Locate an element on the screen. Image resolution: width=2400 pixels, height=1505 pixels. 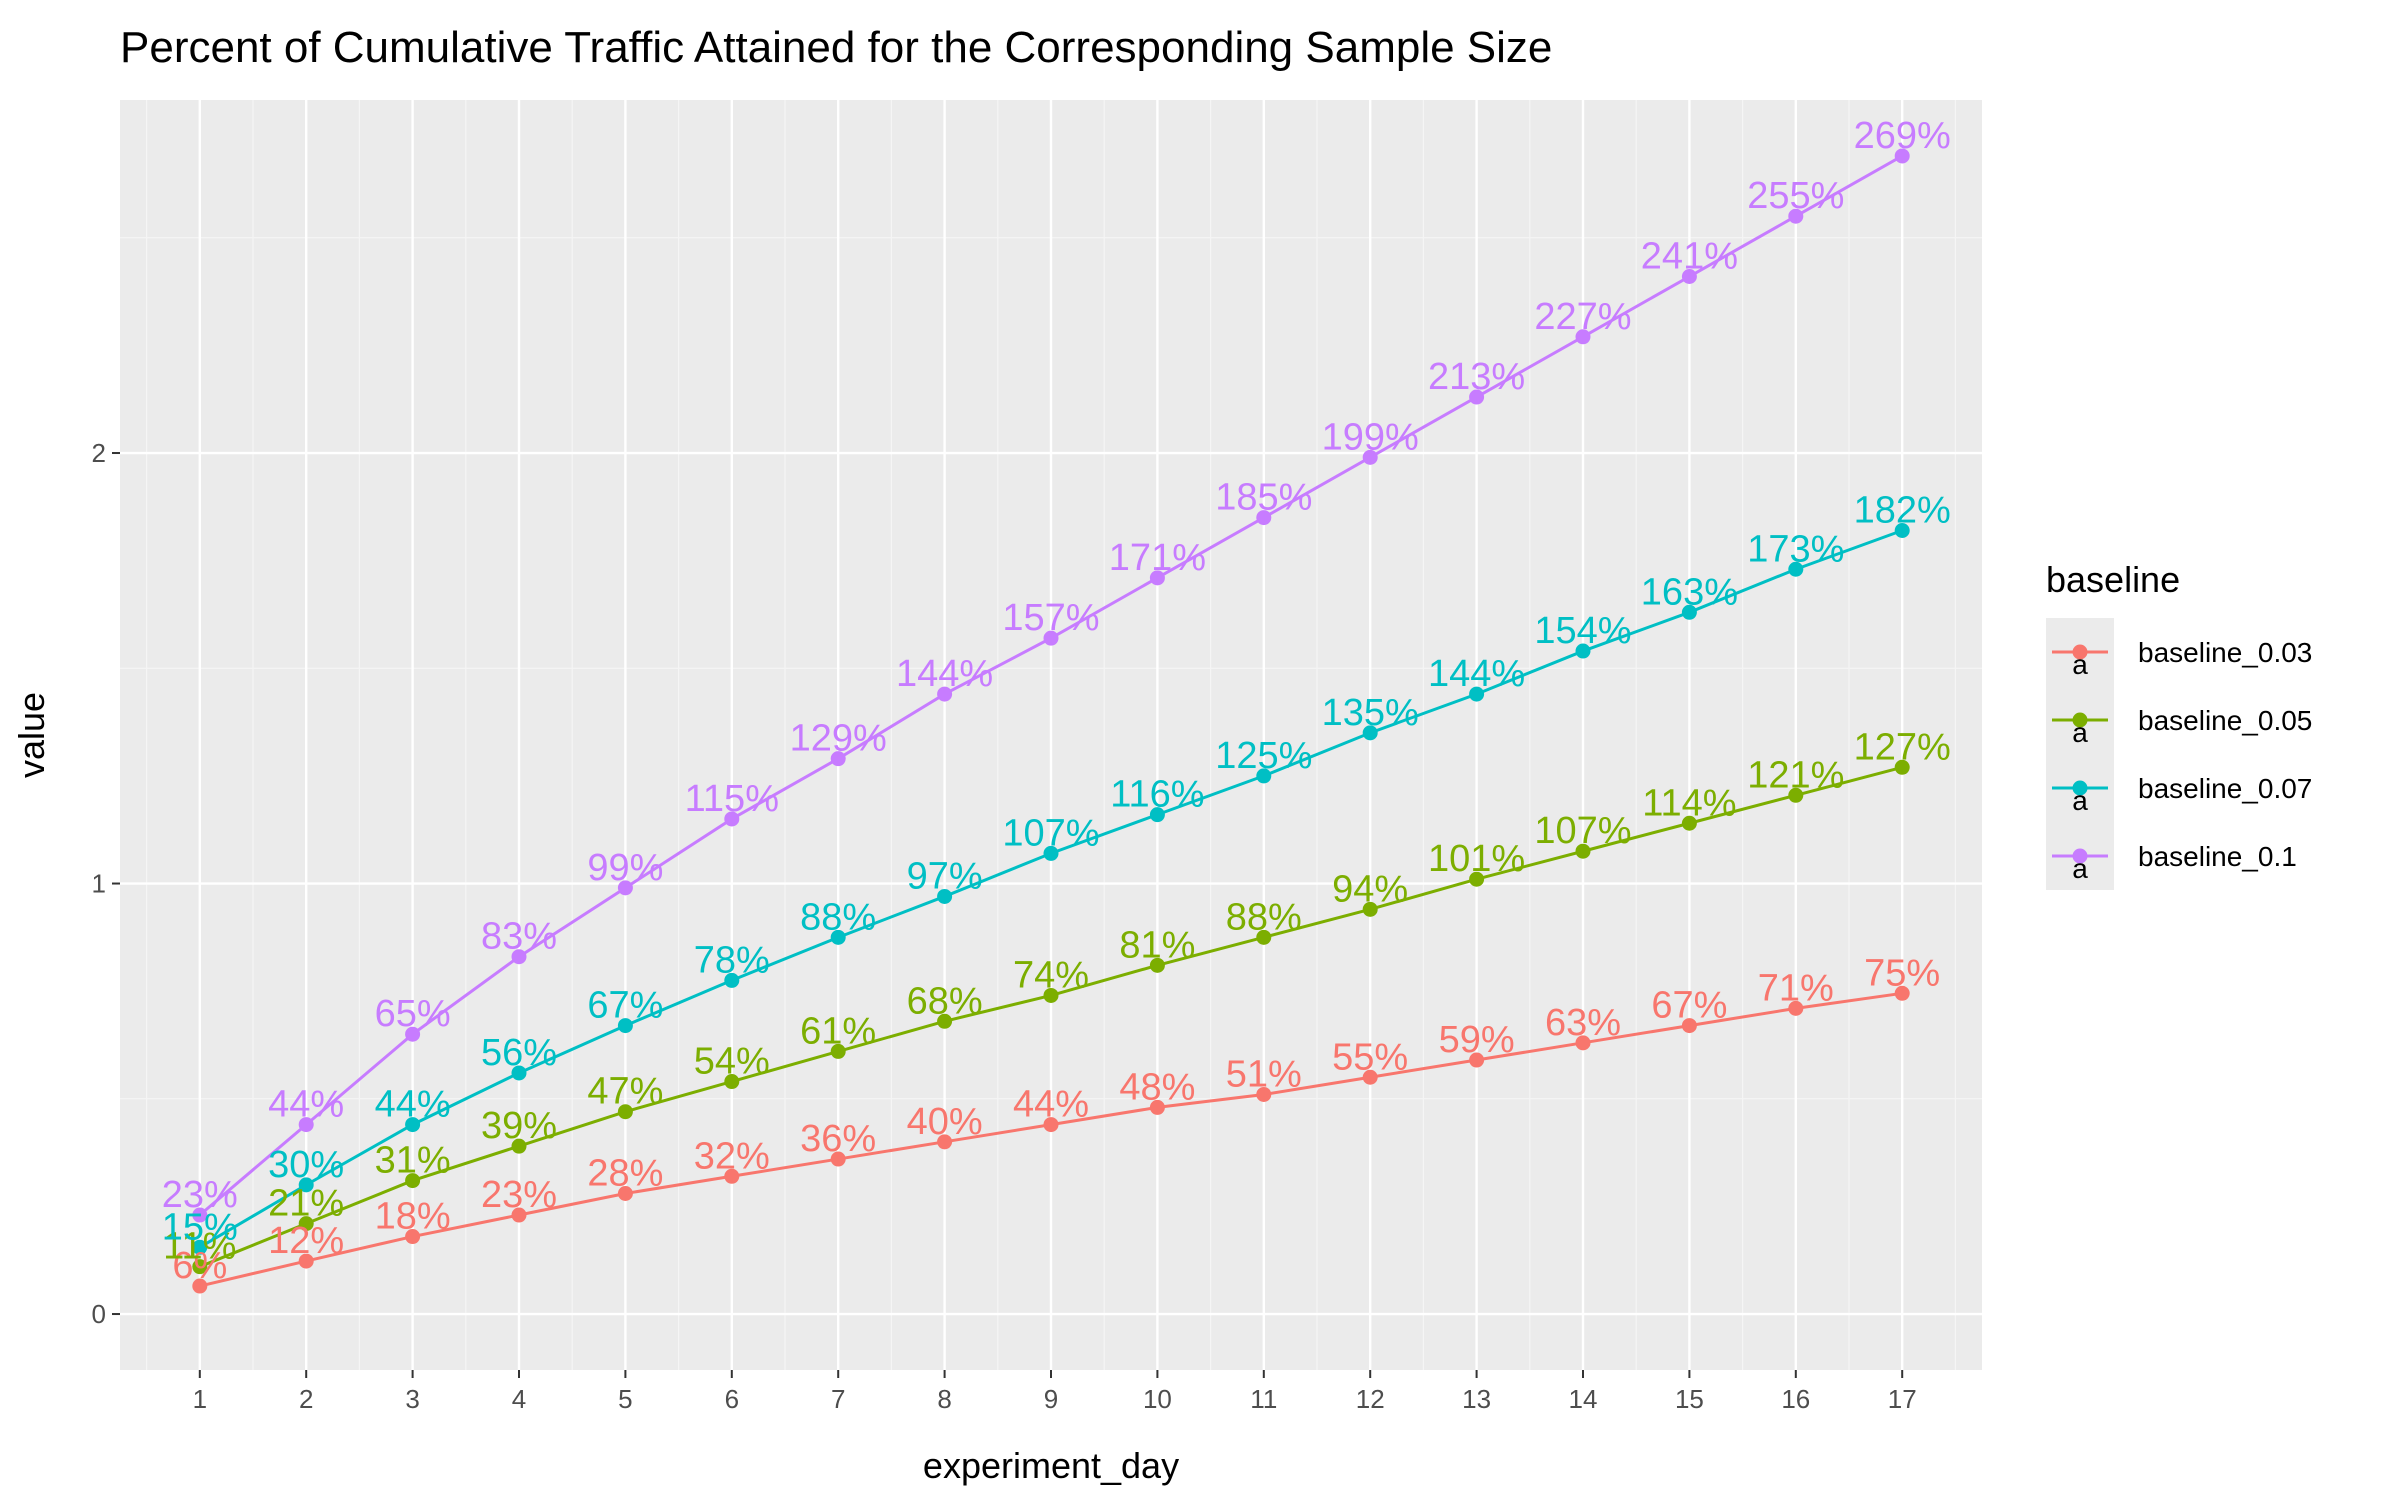
data-label-baseline-0-07: 15% is located at coordinates (200, 1227).